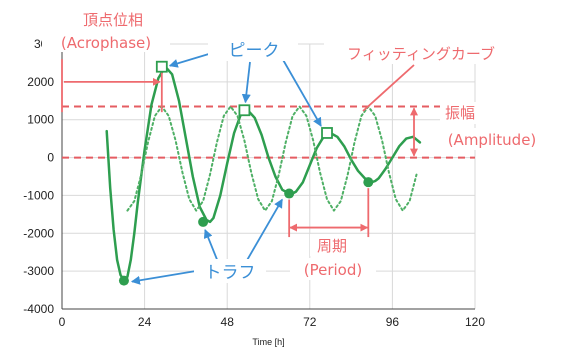 This screenshot has width=561, height=349. I want to click on period-en-bg, so click(333, 269).